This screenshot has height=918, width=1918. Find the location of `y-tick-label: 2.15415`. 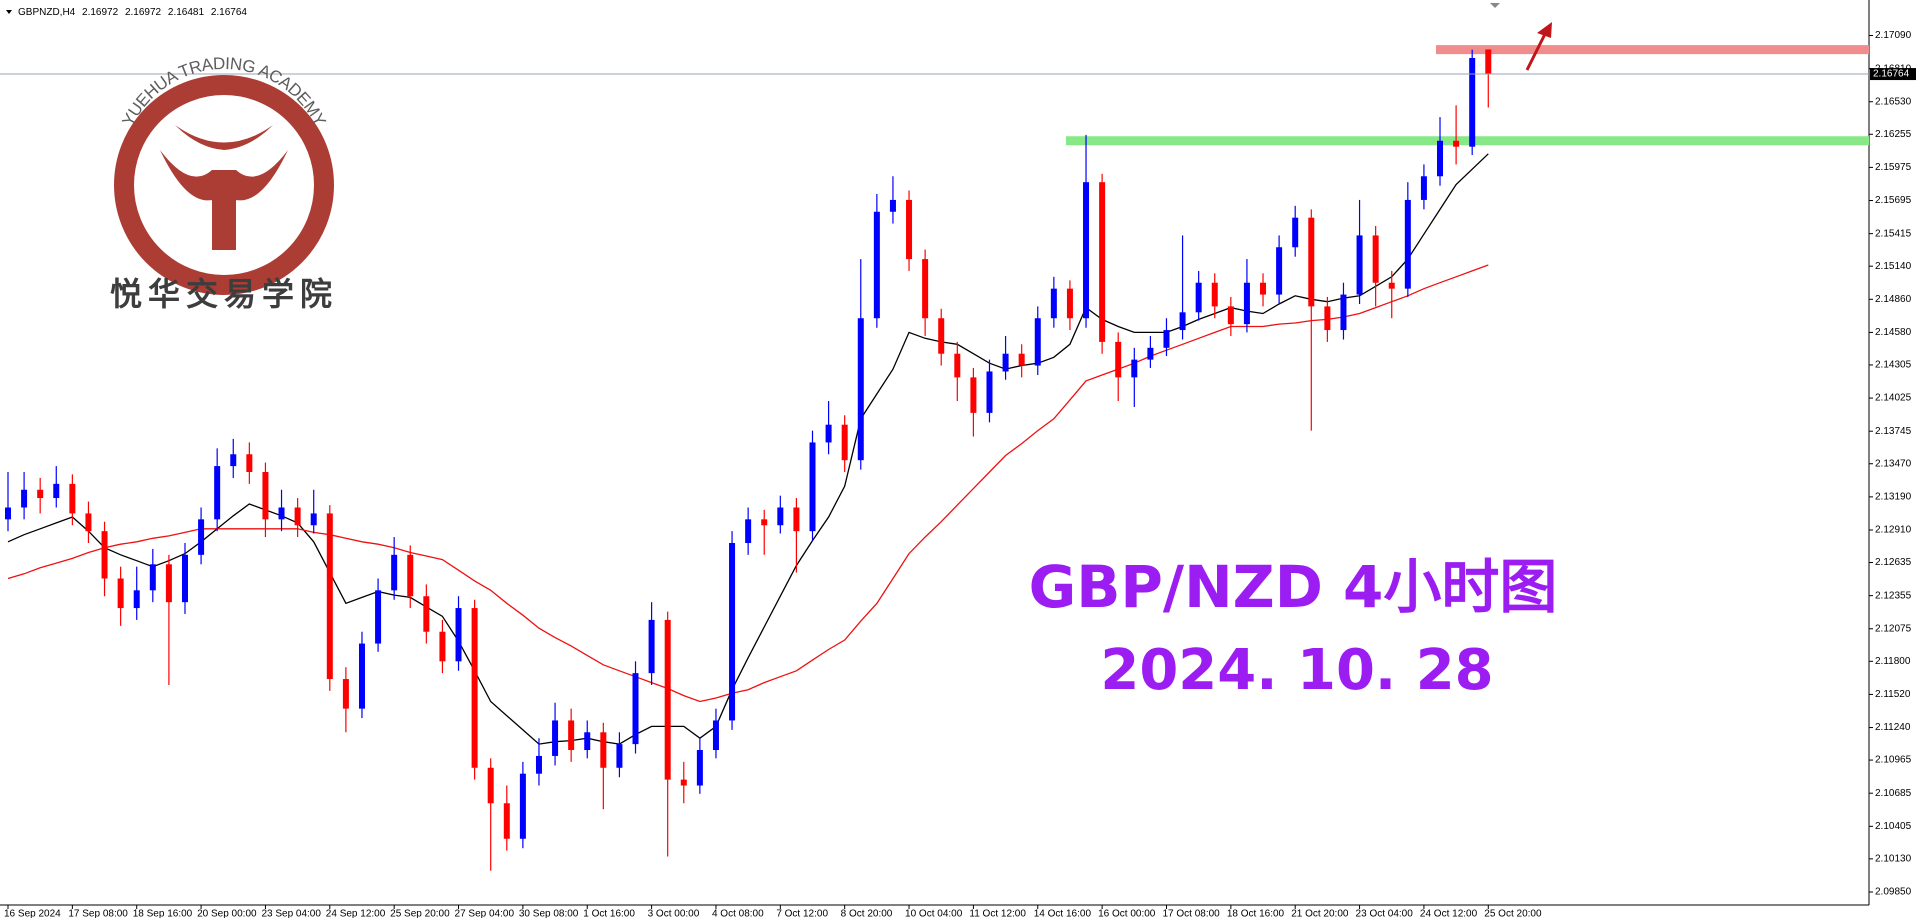

y-tick-label: 2.15415 is located at coordinates (1893, 233).